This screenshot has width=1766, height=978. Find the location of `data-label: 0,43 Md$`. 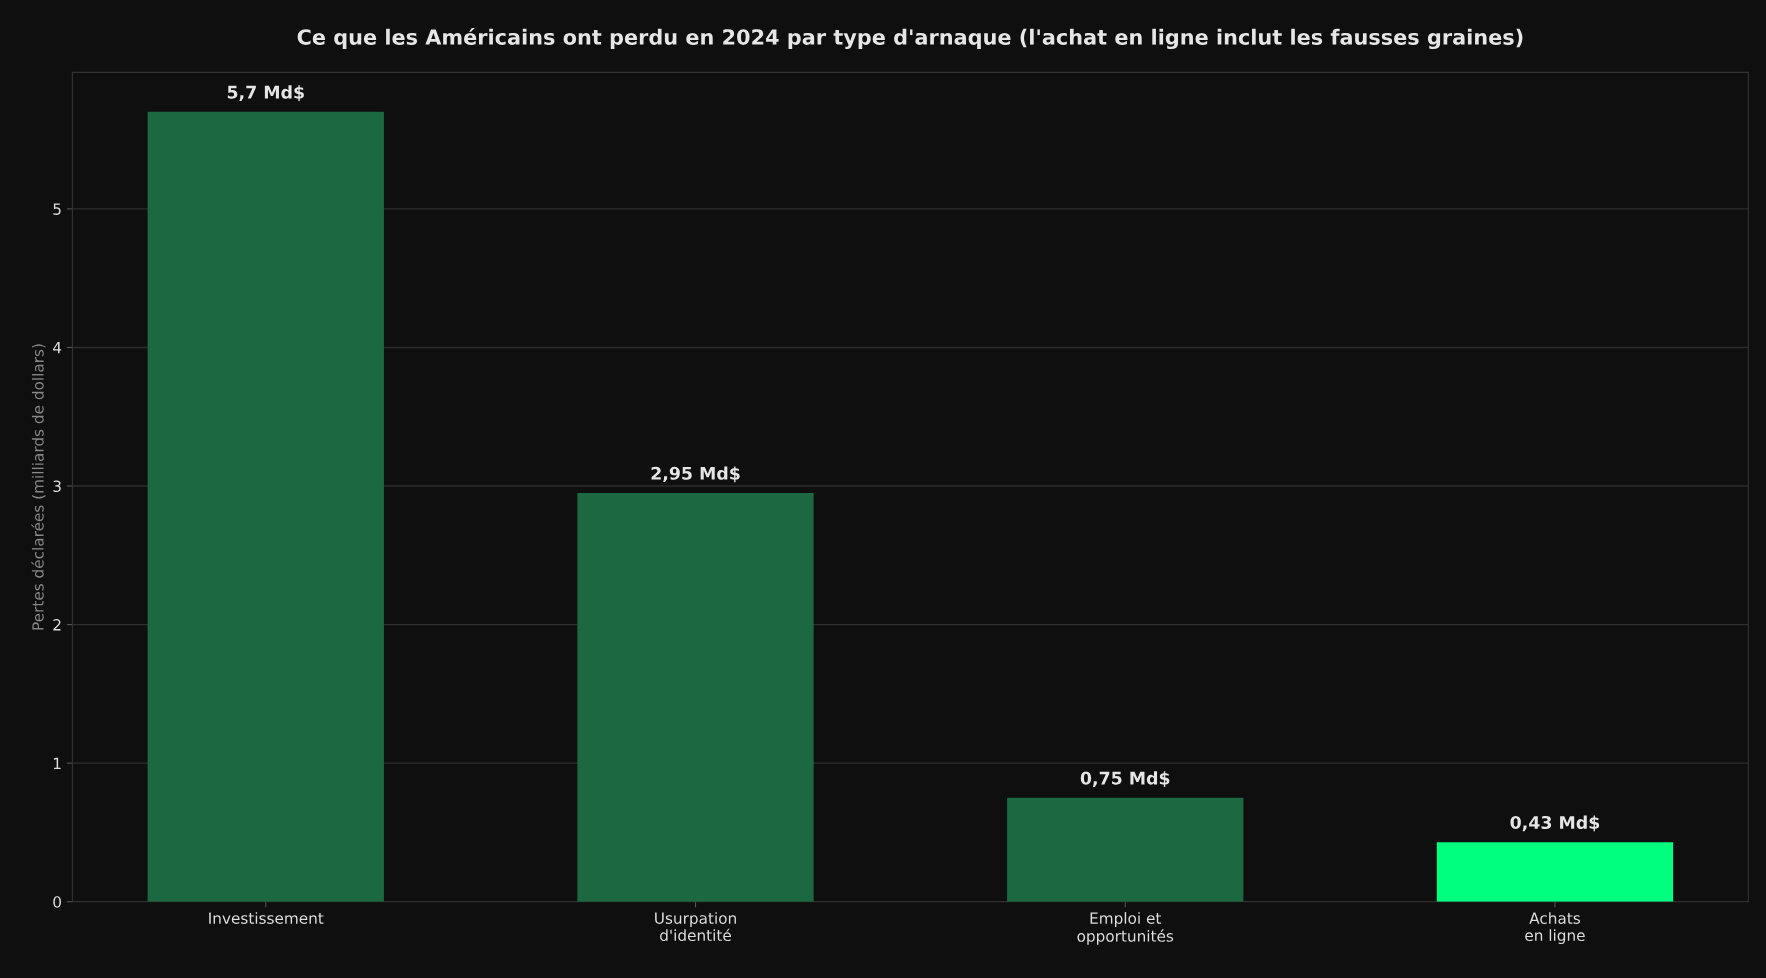

data-label: 0,43 Md$ is located at coordinates (1555, 823).